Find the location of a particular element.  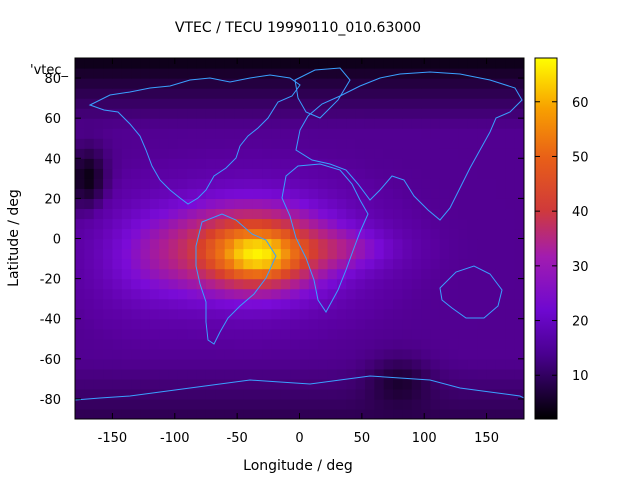

y-tick-label: 40 is located at coordinates (52, 159).